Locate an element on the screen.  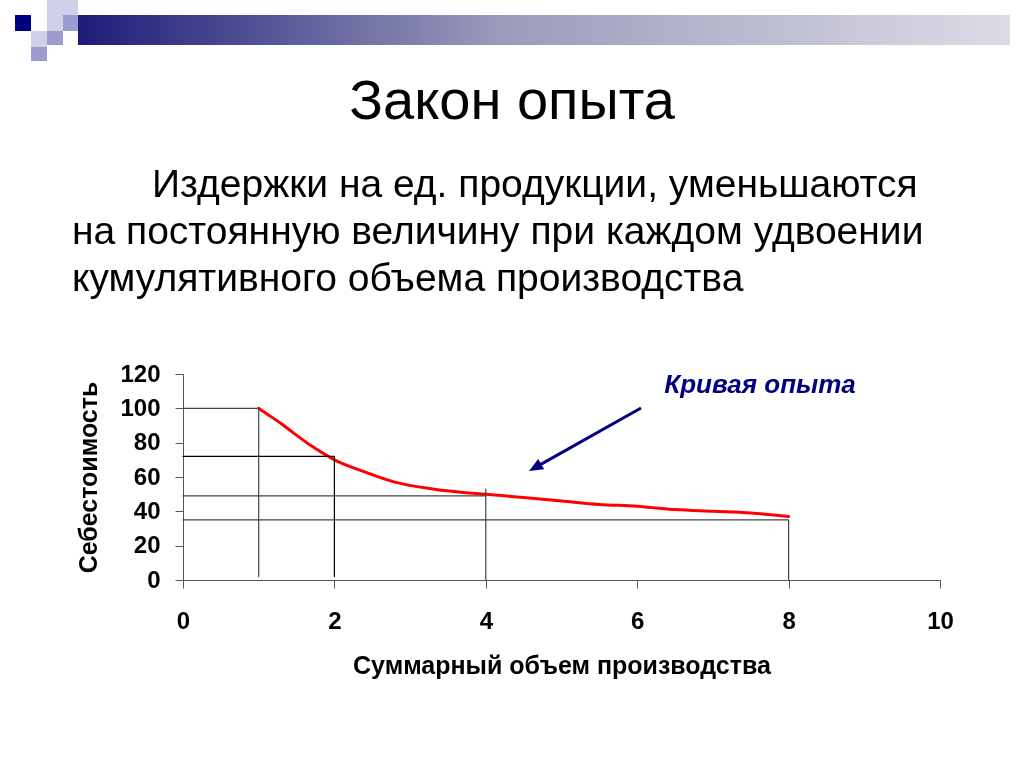
x-tick-label: 10 is located at coordinates (940, 620).